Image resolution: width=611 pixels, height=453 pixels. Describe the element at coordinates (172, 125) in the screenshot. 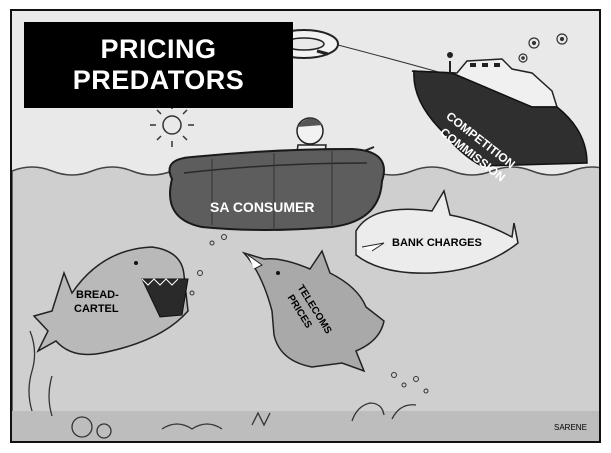

I see `sun-icon` at that location.